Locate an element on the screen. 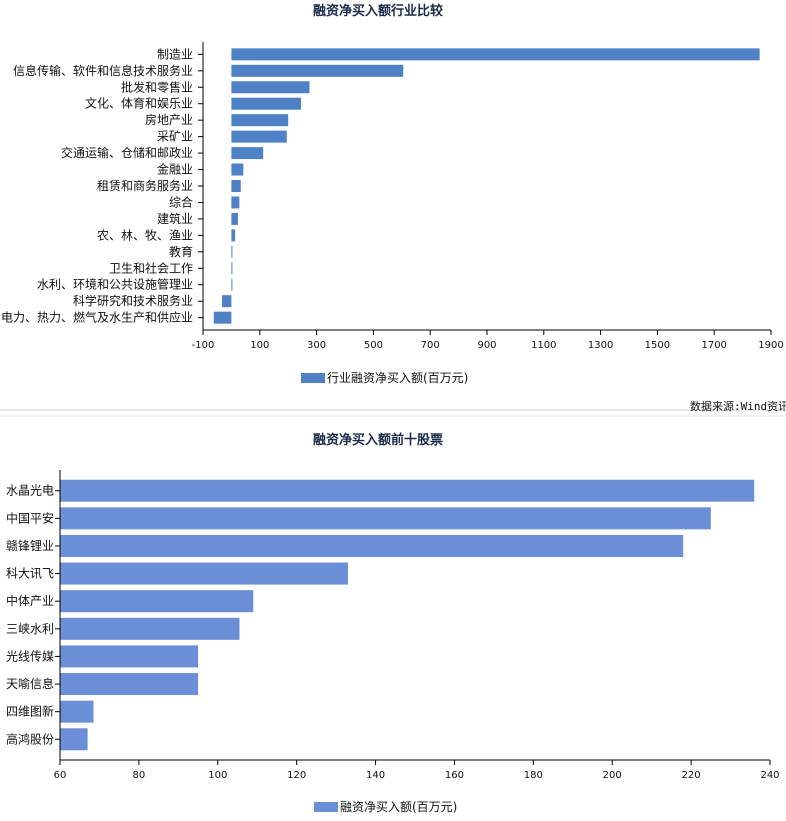 The width and height of the screenshot is (786, 821). category-label: 房地产业 is located at coordinates (169, 119).